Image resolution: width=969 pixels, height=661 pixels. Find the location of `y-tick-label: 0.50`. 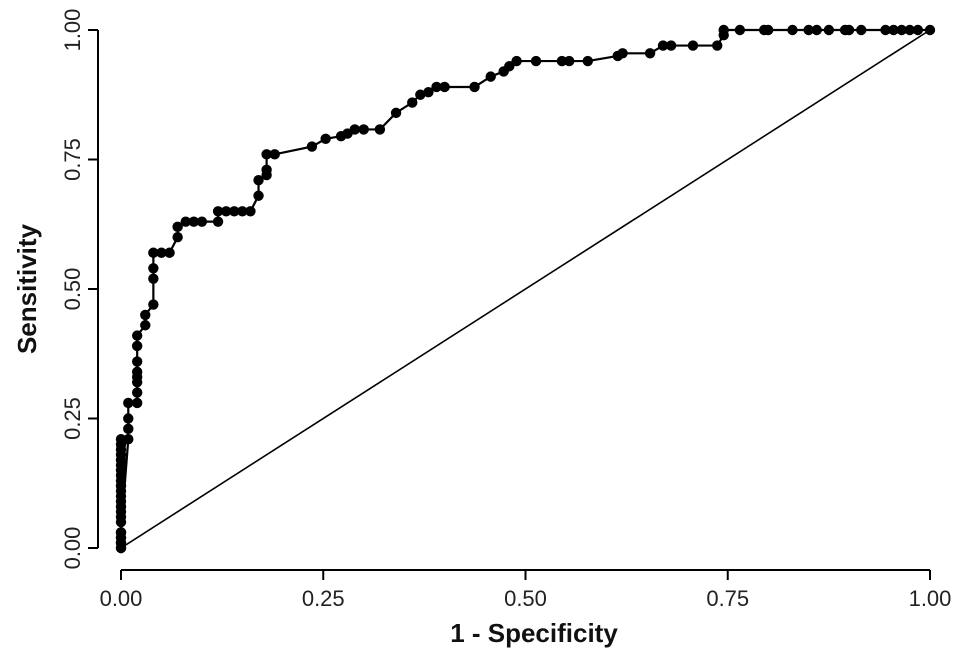

y-tick-label: 0.50 is located at coordinates (72, 289).